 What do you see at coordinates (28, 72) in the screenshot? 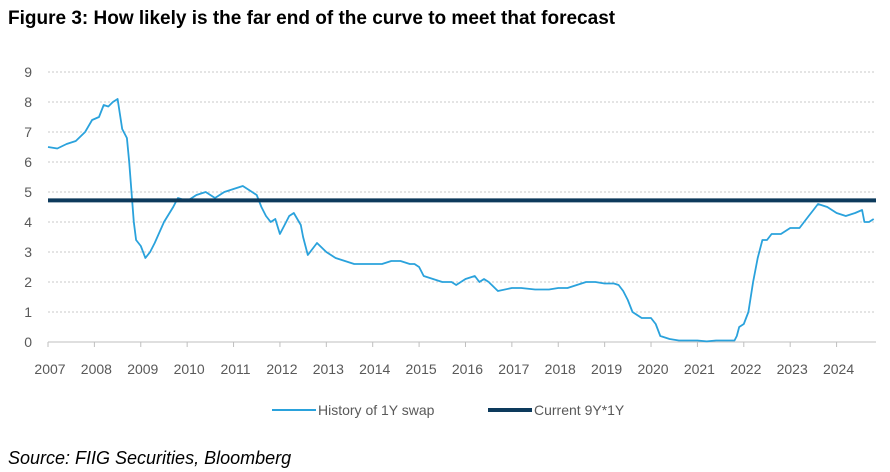
I see `y-tick-label: 9` at bounding box center [28, 72].